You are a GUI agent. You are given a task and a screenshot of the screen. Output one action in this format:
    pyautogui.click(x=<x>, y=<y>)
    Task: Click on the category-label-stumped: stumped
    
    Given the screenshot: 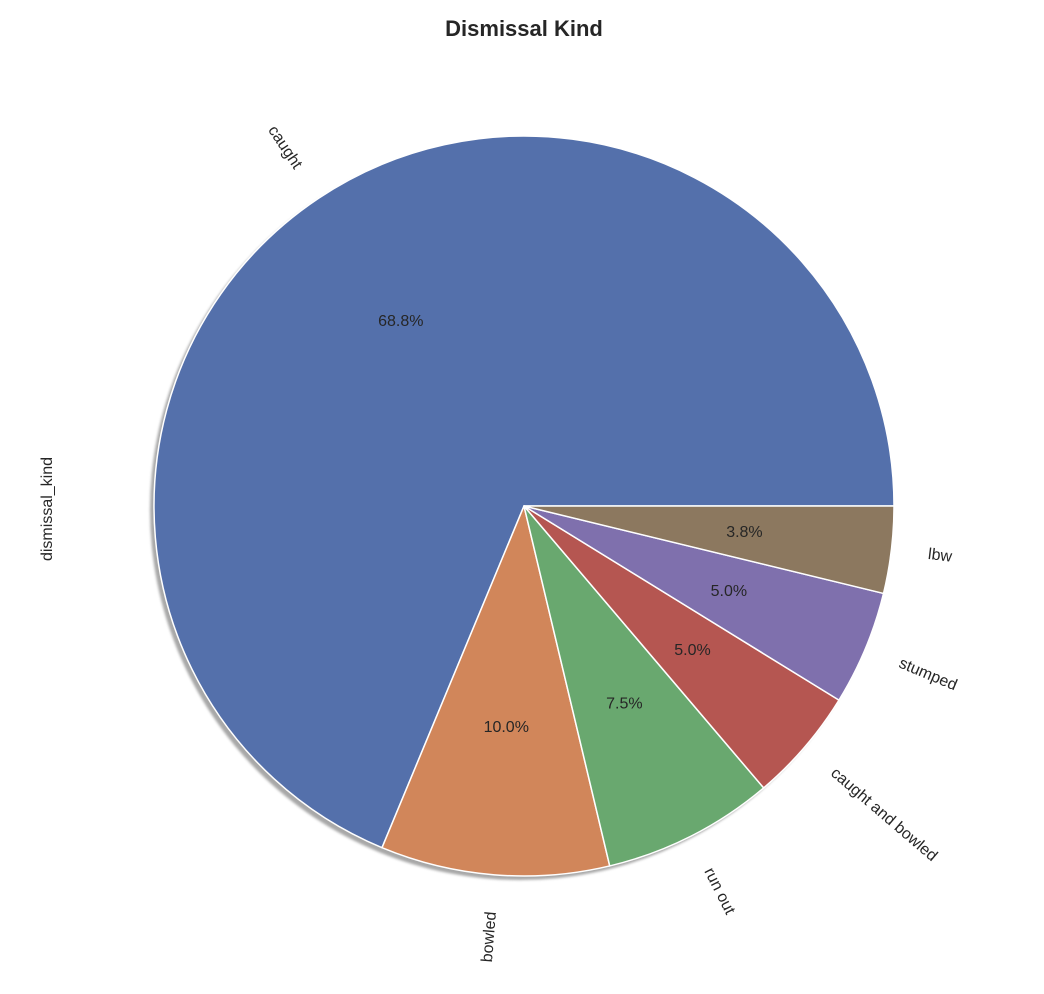 What is the action you would take?
    pyautogui.click(x=927, y=674)
    